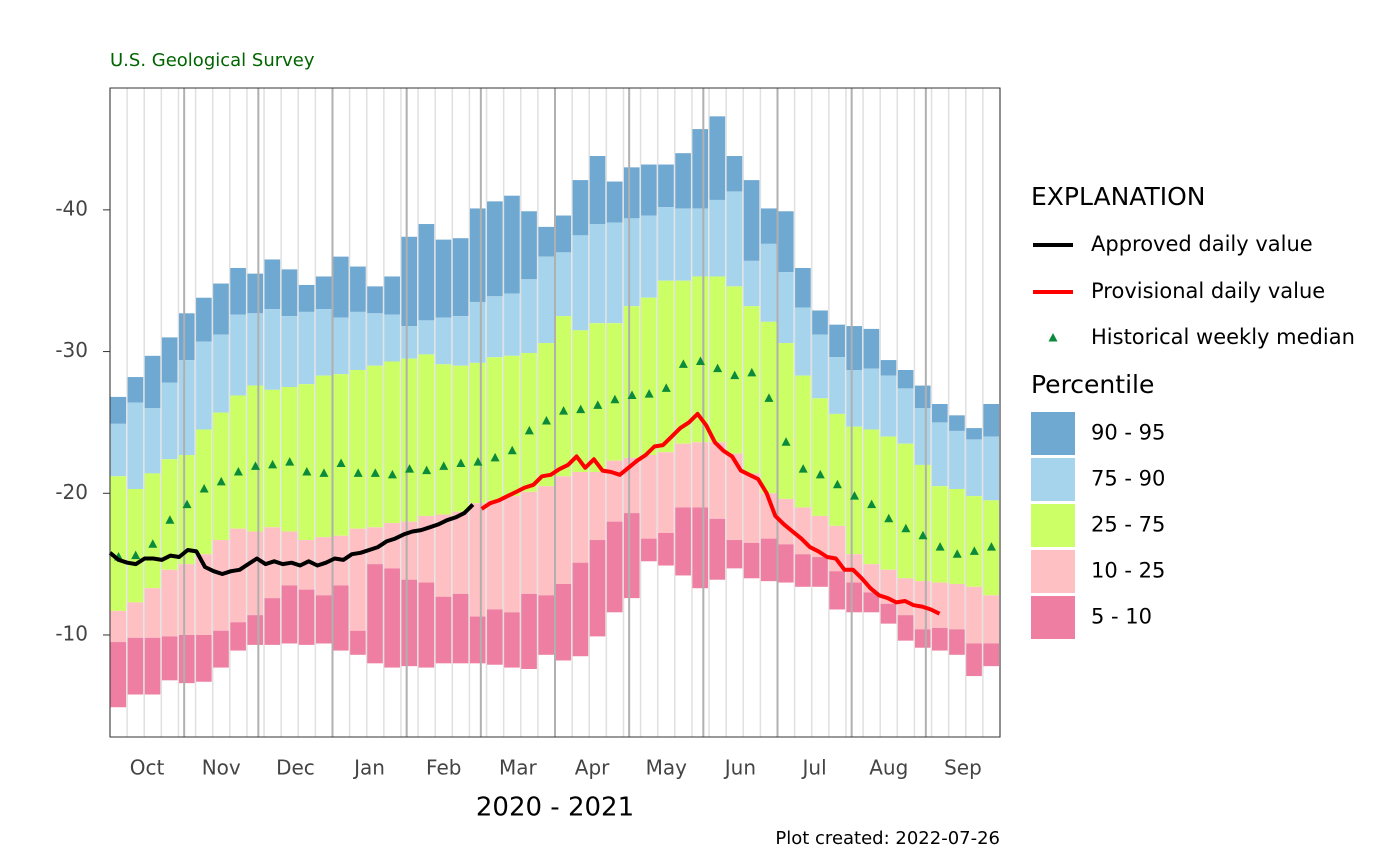  What do you see at coordinates (887, 838) in the screenshot?
I see `plot-note: Plot created: 2022-07-26` at bounding box center [887, 838].